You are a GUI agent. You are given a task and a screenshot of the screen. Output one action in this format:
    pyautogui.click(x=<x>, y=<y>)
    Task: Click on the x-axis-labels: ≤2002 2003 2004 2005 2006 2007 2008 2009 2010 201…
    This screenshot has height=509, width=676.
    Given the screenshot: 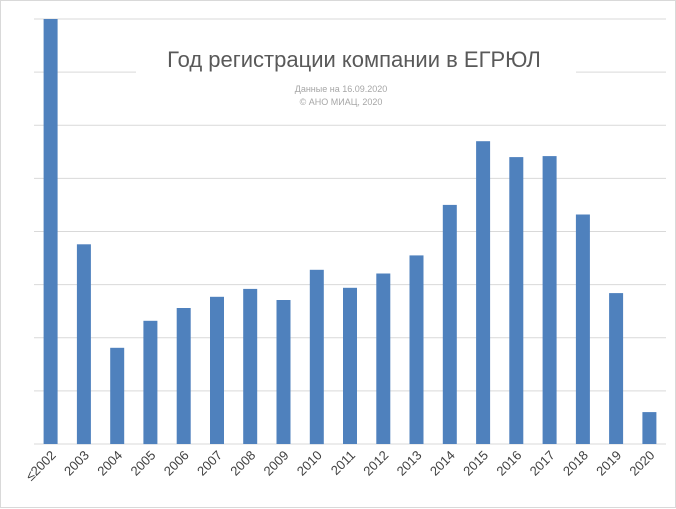 What is the action you would take?
    pyautogui.click(x=340, y=466)
    